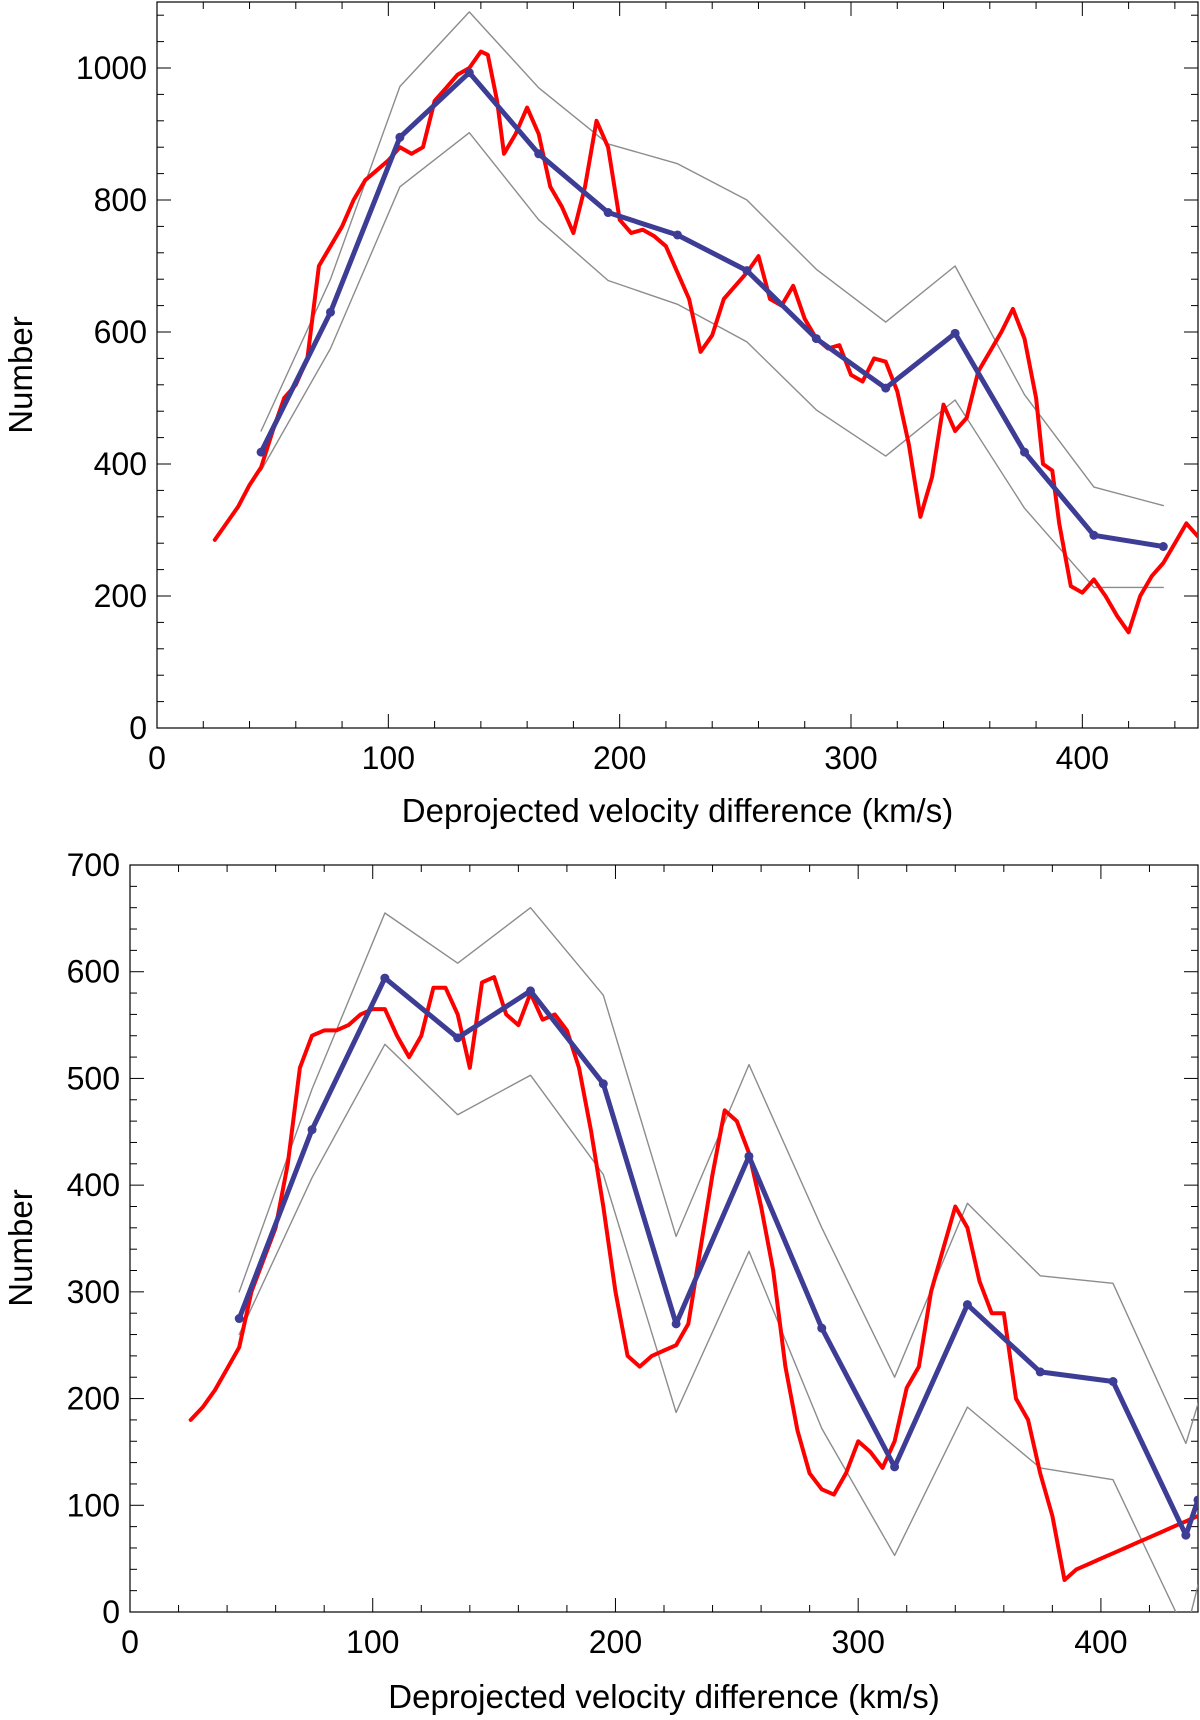 The height and width of the screenshot is (1720, 1200). What do you see at coordinates (93, 1292) in the screenshot?
I see `y-tick-label: 300` at bounding box center [93, 1292].